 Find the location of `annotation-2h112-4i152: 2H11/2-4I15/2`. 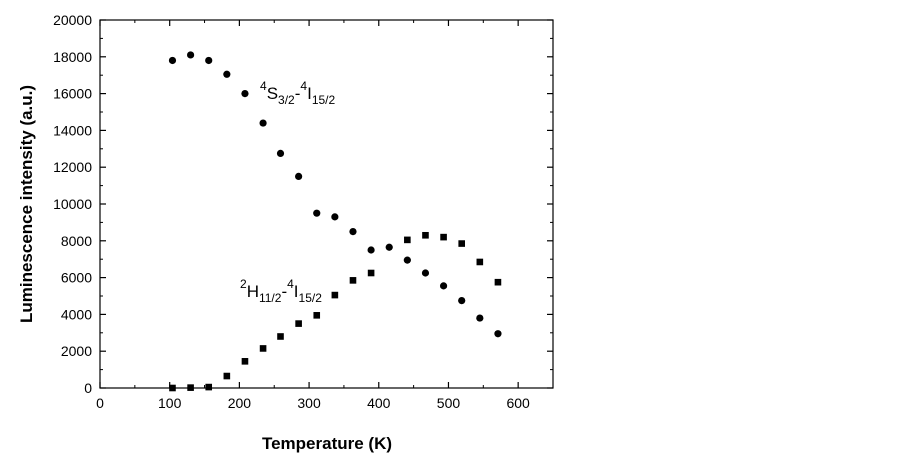

annotation-2h112-4i152: 2H11/2-4I15/2 is located at coordinates (281, 291).